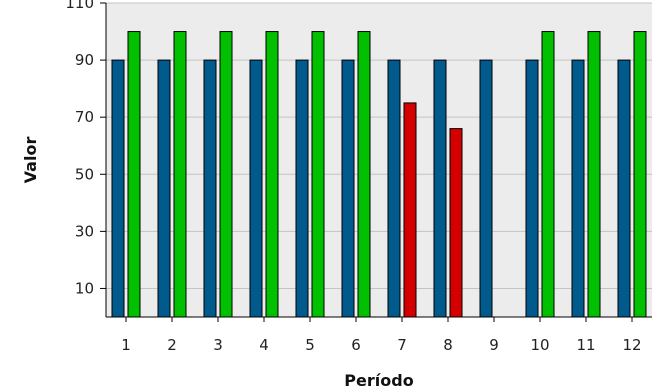 This screenshot has height=392, width=656. I want to click on x-tick-label: 8, so click(448, 345).